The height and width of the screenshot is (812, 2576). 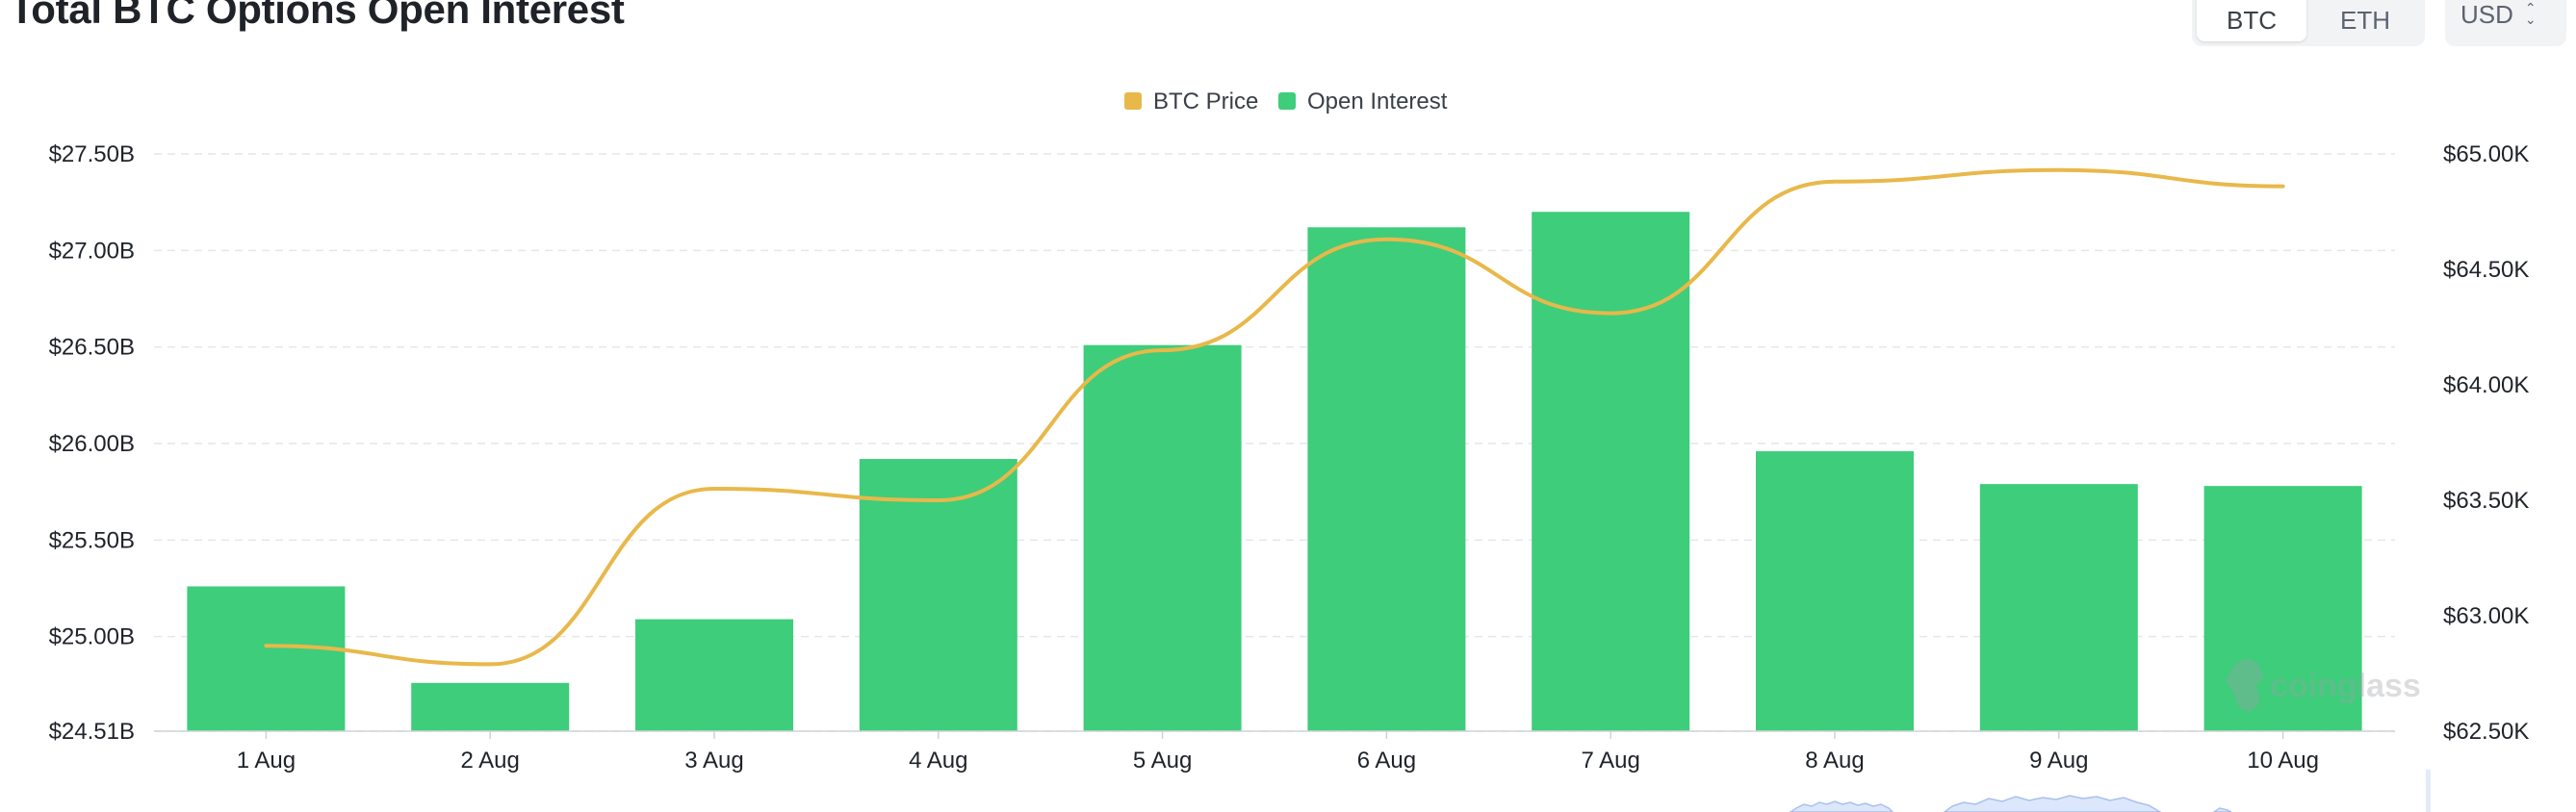 I want to click on range-navigator-preview, so click(x=2110, y=791).